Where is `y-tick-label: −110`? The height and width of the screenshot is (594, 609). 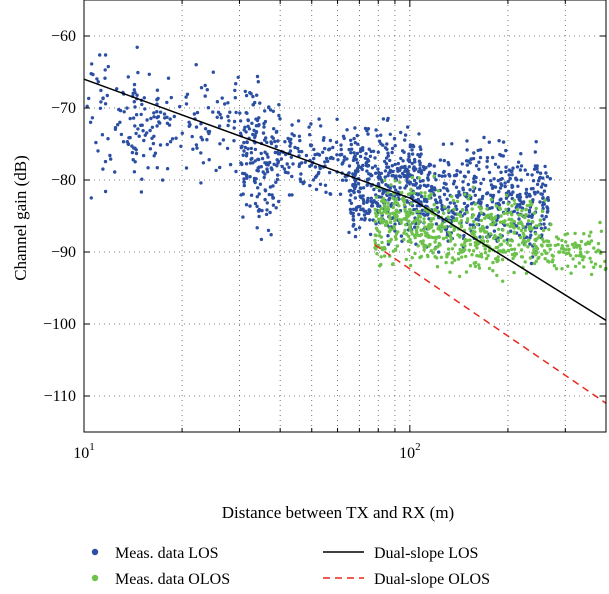 y-tick-label: −110 is located at coordinates (60, 396).